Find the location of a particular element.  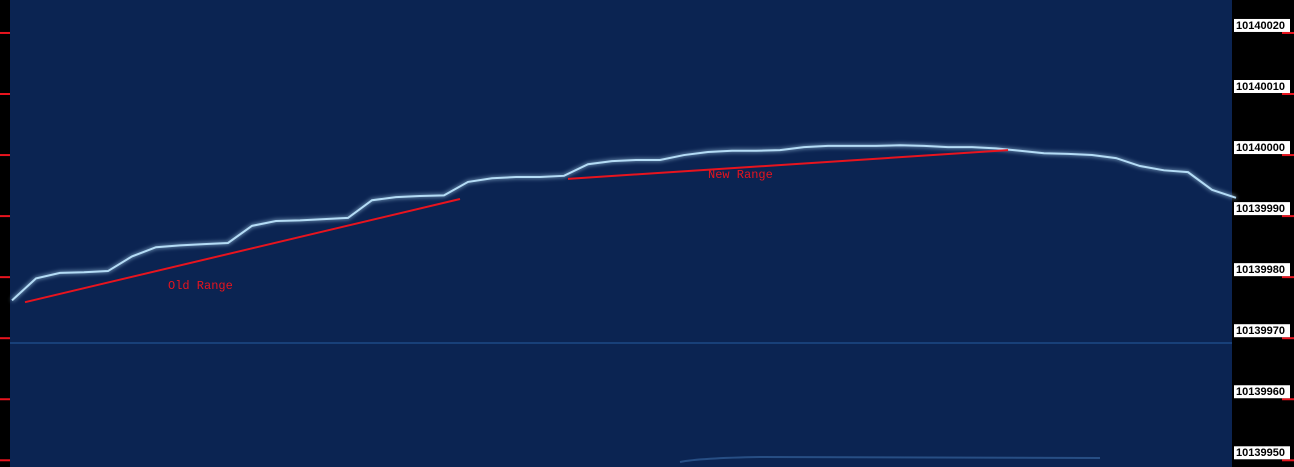

y-tick-label: 10139950 is located at coordinates (1260, 453).